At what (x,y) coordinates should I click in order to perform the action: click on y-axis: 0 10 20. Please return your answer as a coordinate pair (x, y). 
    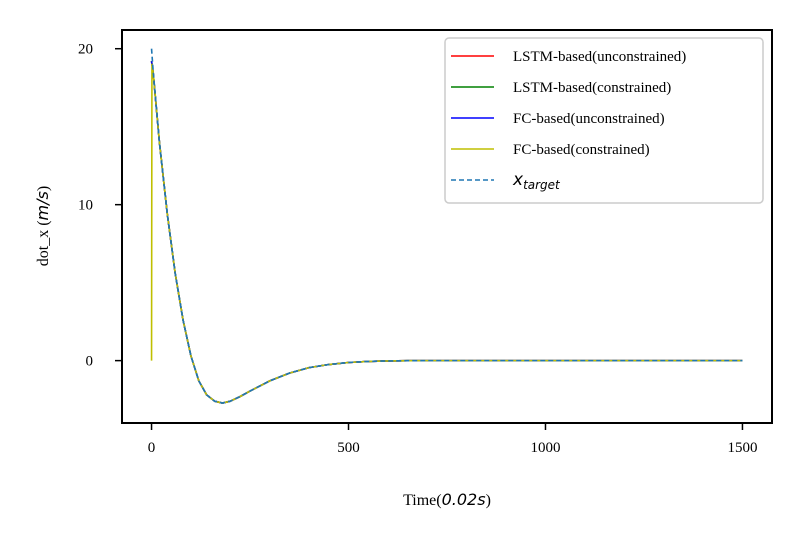
    Looking at the image, I should click on (100, 206).